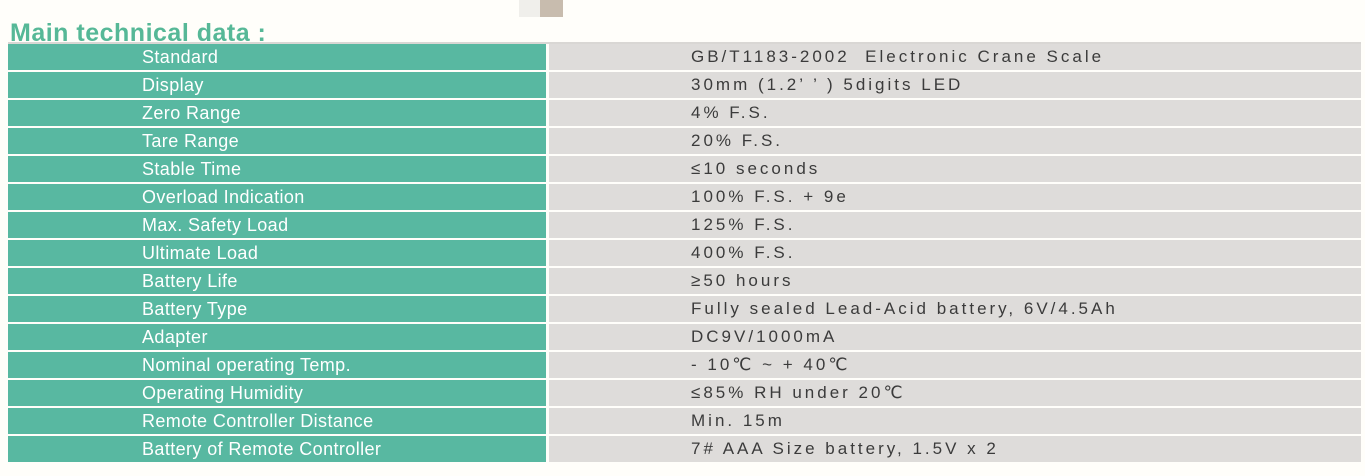 The width and height of the screenshot is (1365, 476). What do you see at coordinates (277, 57) in the screenshot?
I see `row-label: Standard` at bounding box center [277, 57].